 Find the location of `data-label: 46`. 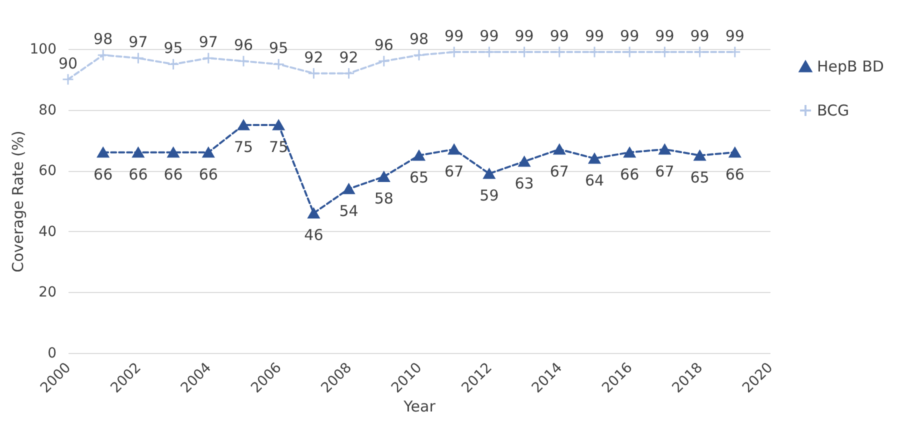

data-label: 46 is located at coordinates (314, 235).